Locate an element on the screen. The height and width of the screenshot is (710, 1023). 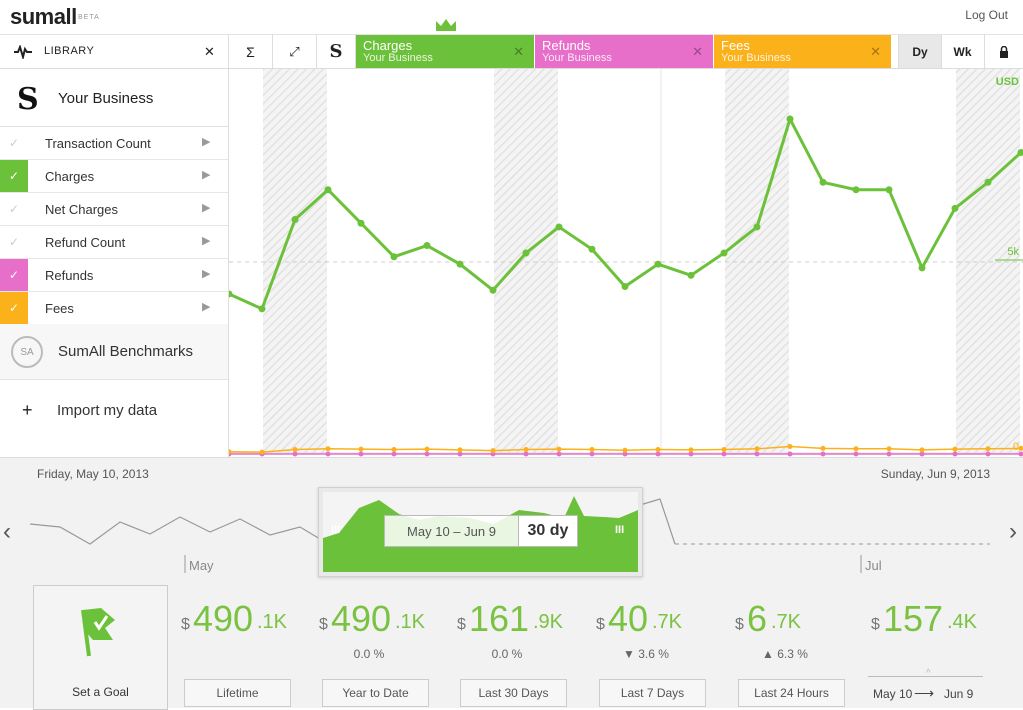
range-selector: III III May 10 – Jun 9 30 dy is located at coordinates (480, 532).